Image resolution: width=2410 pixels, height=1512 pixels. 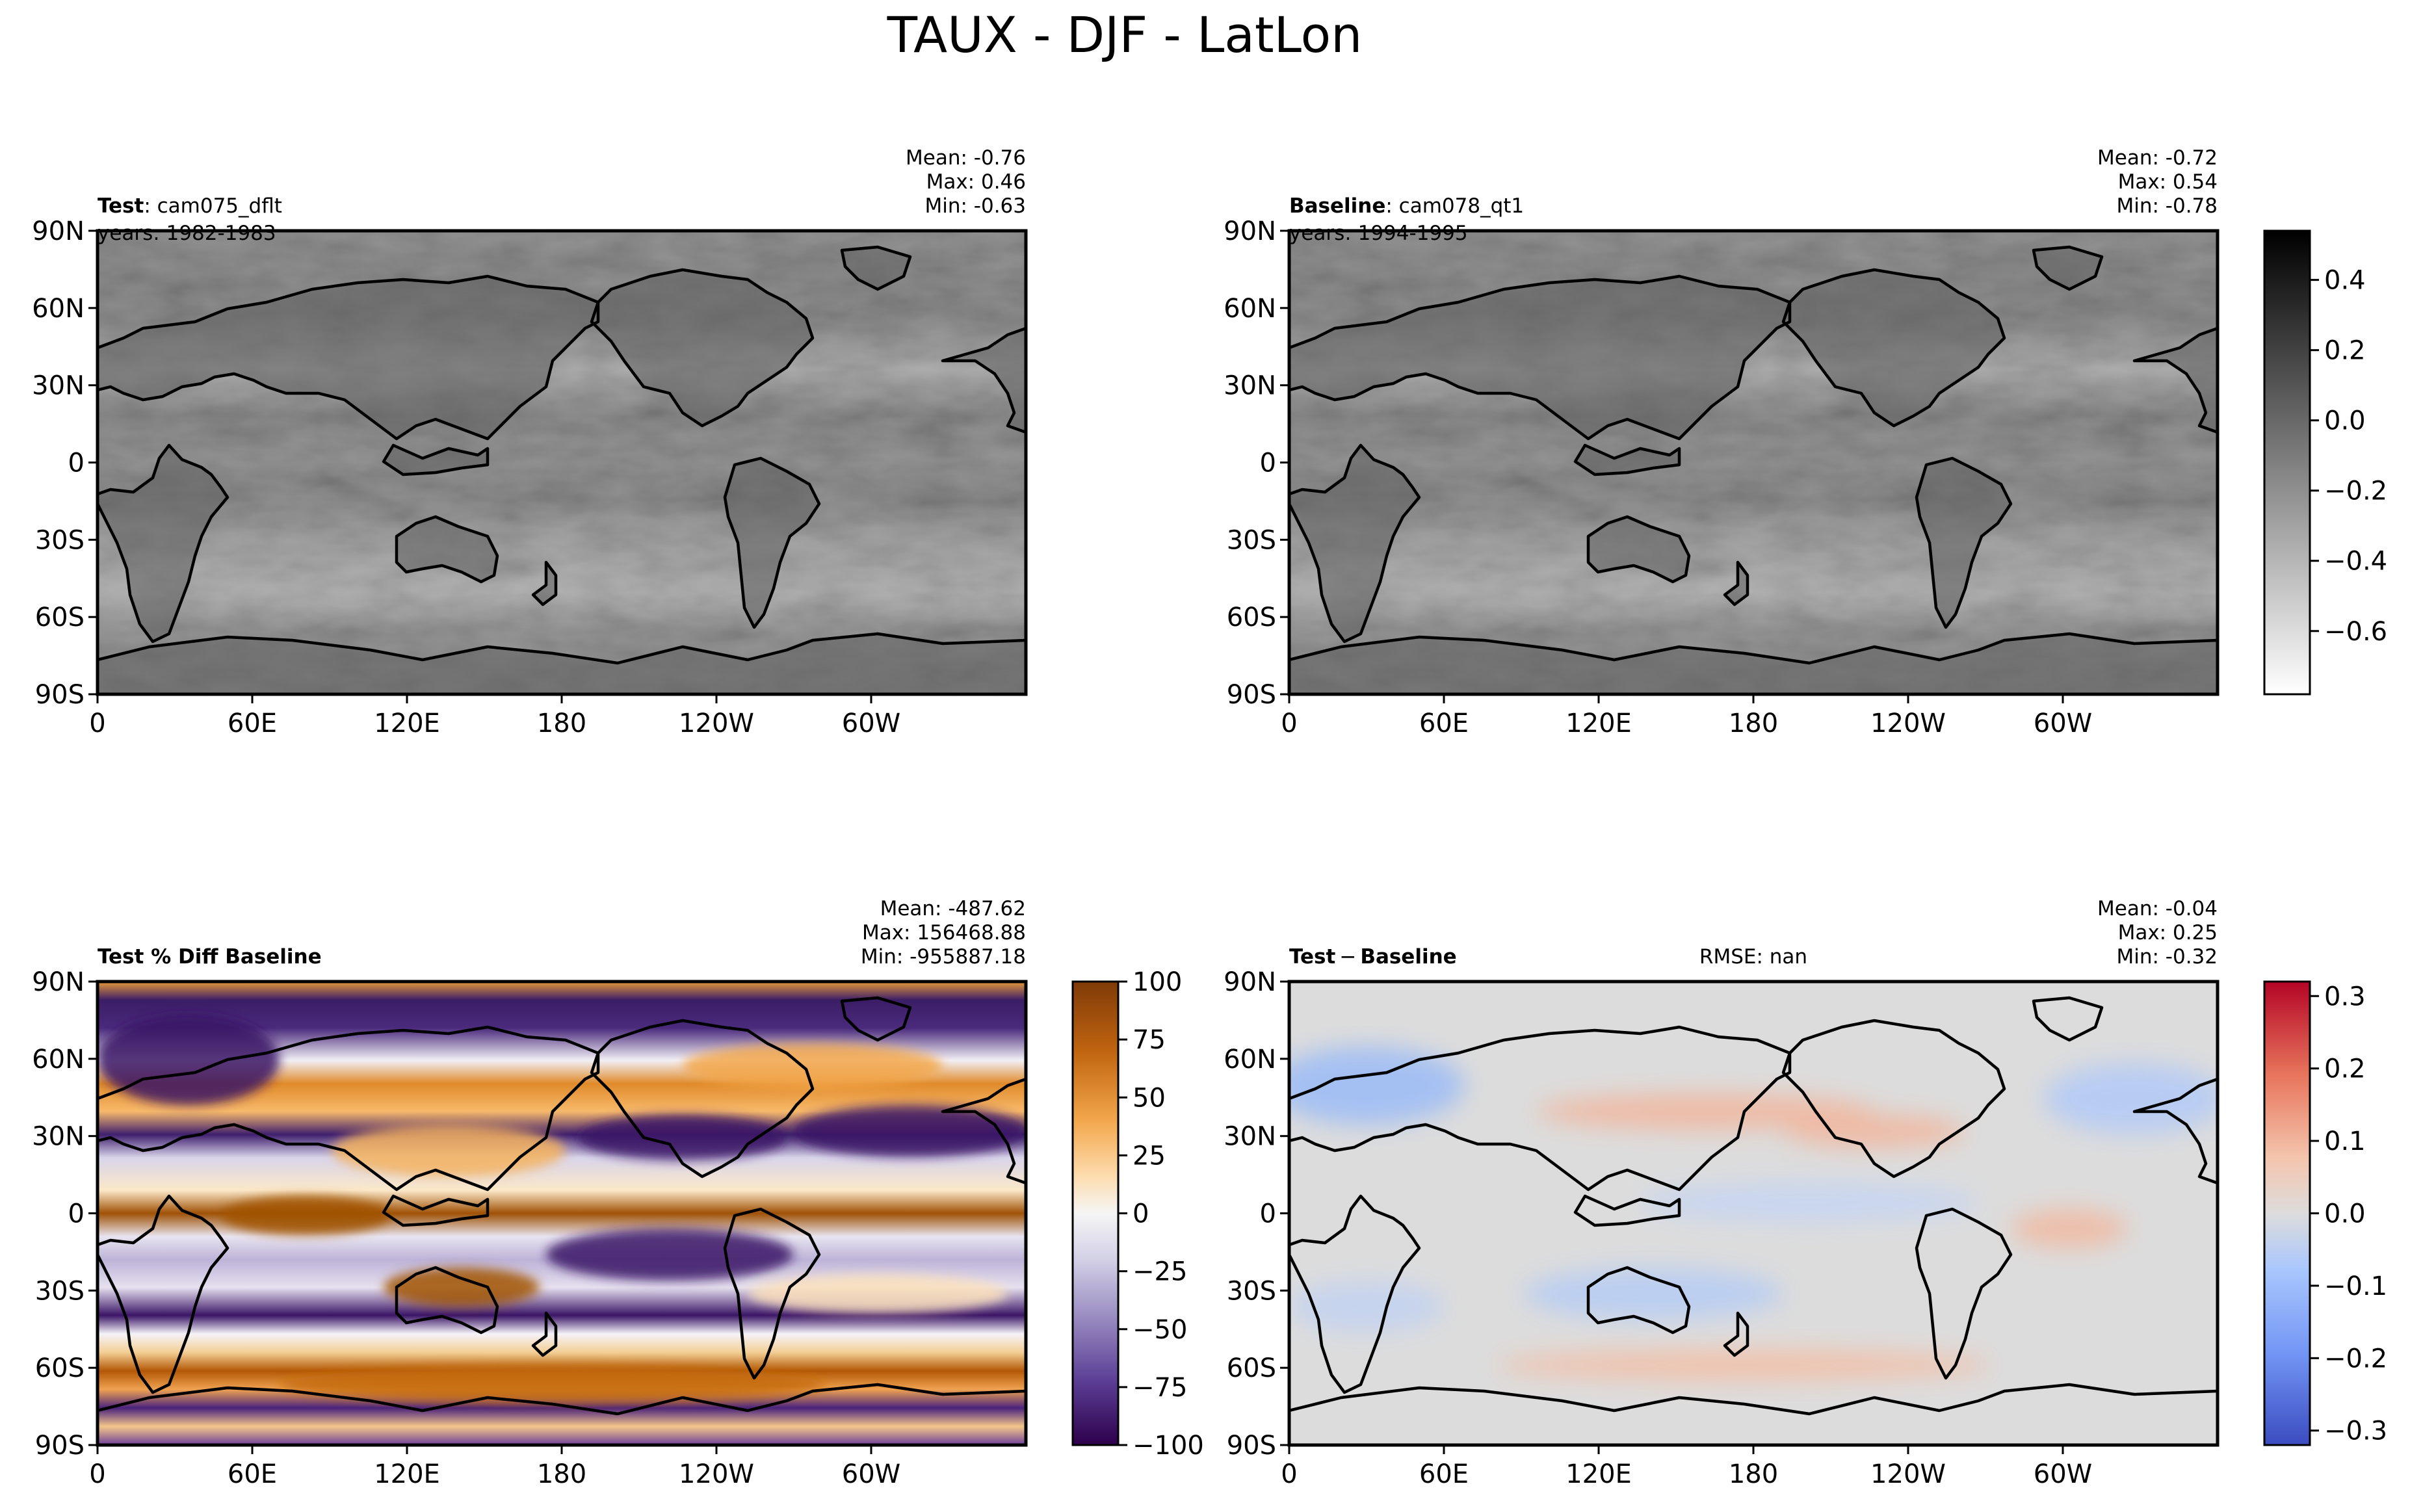 I want to click on colorbar-tick-label: −0.6, so click(x=2355, y=632).